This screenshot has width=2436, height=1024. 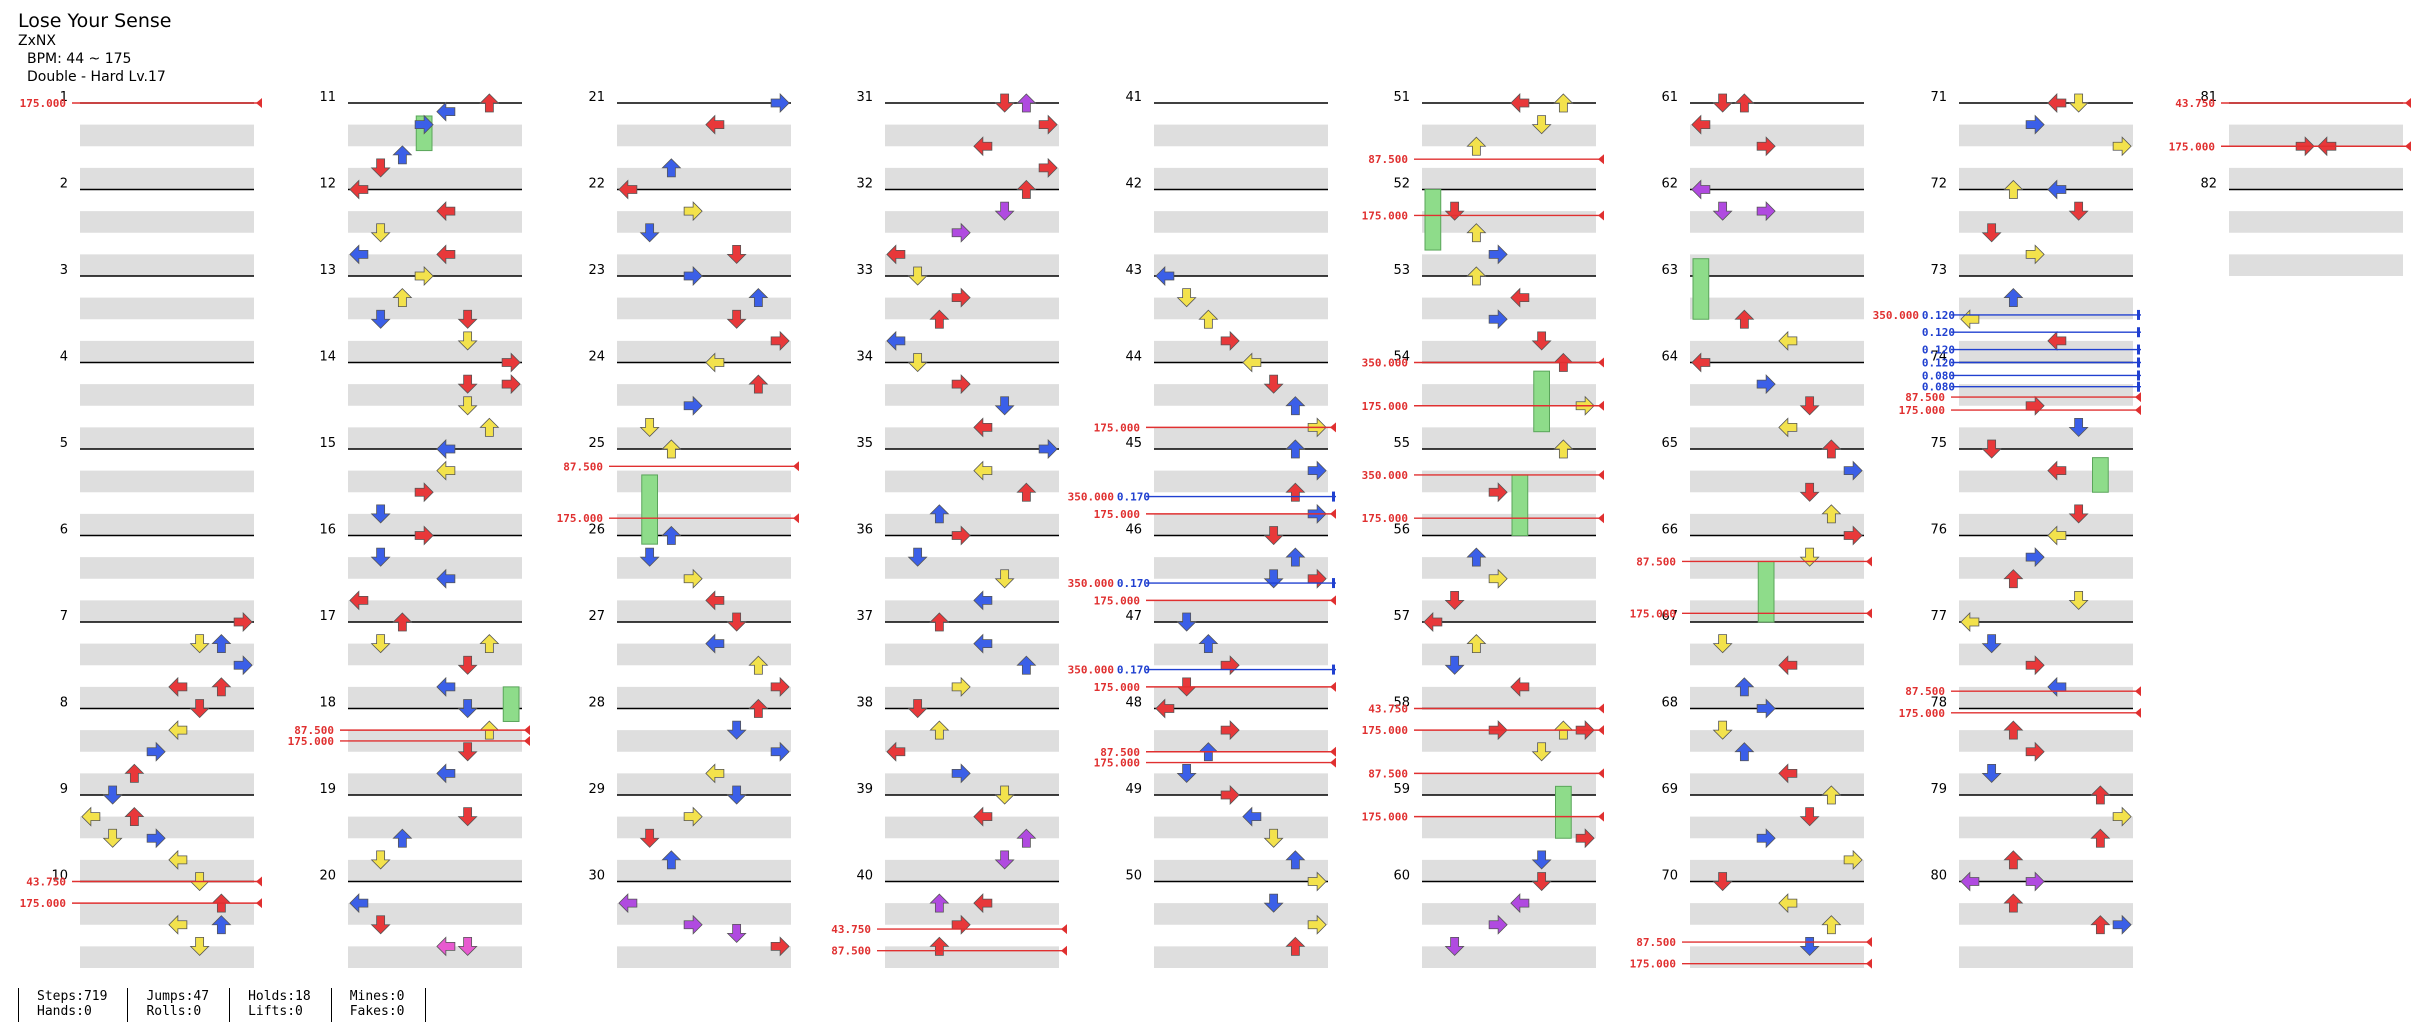 What do you see at coordinates (596, 97) in the screenshot?
I see `measure-number: 21` at bounding box center [596, 97].